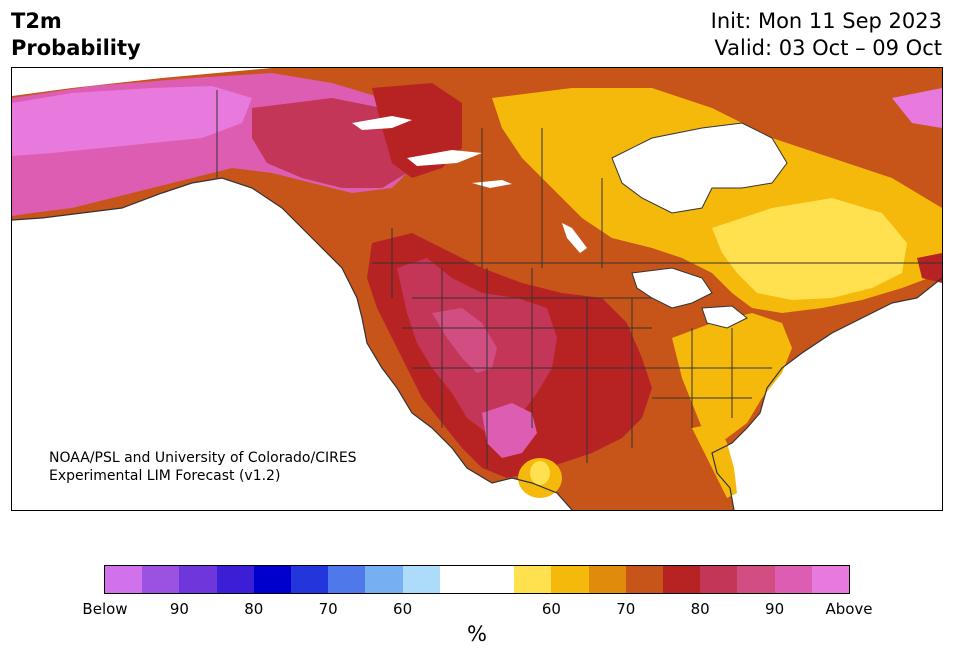  I want to click on great-slave-lake, so click(444, 158).